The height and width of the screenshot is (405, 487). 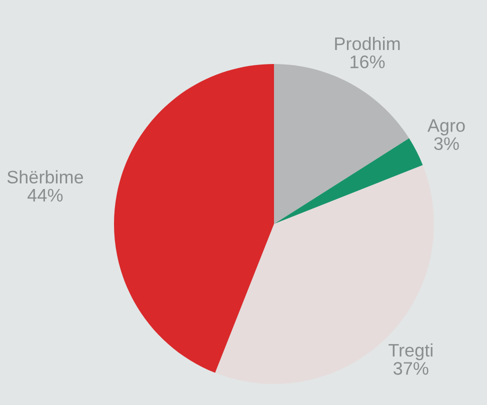 I want to click on slice-label: Tregti, so click(x=410, y=351).